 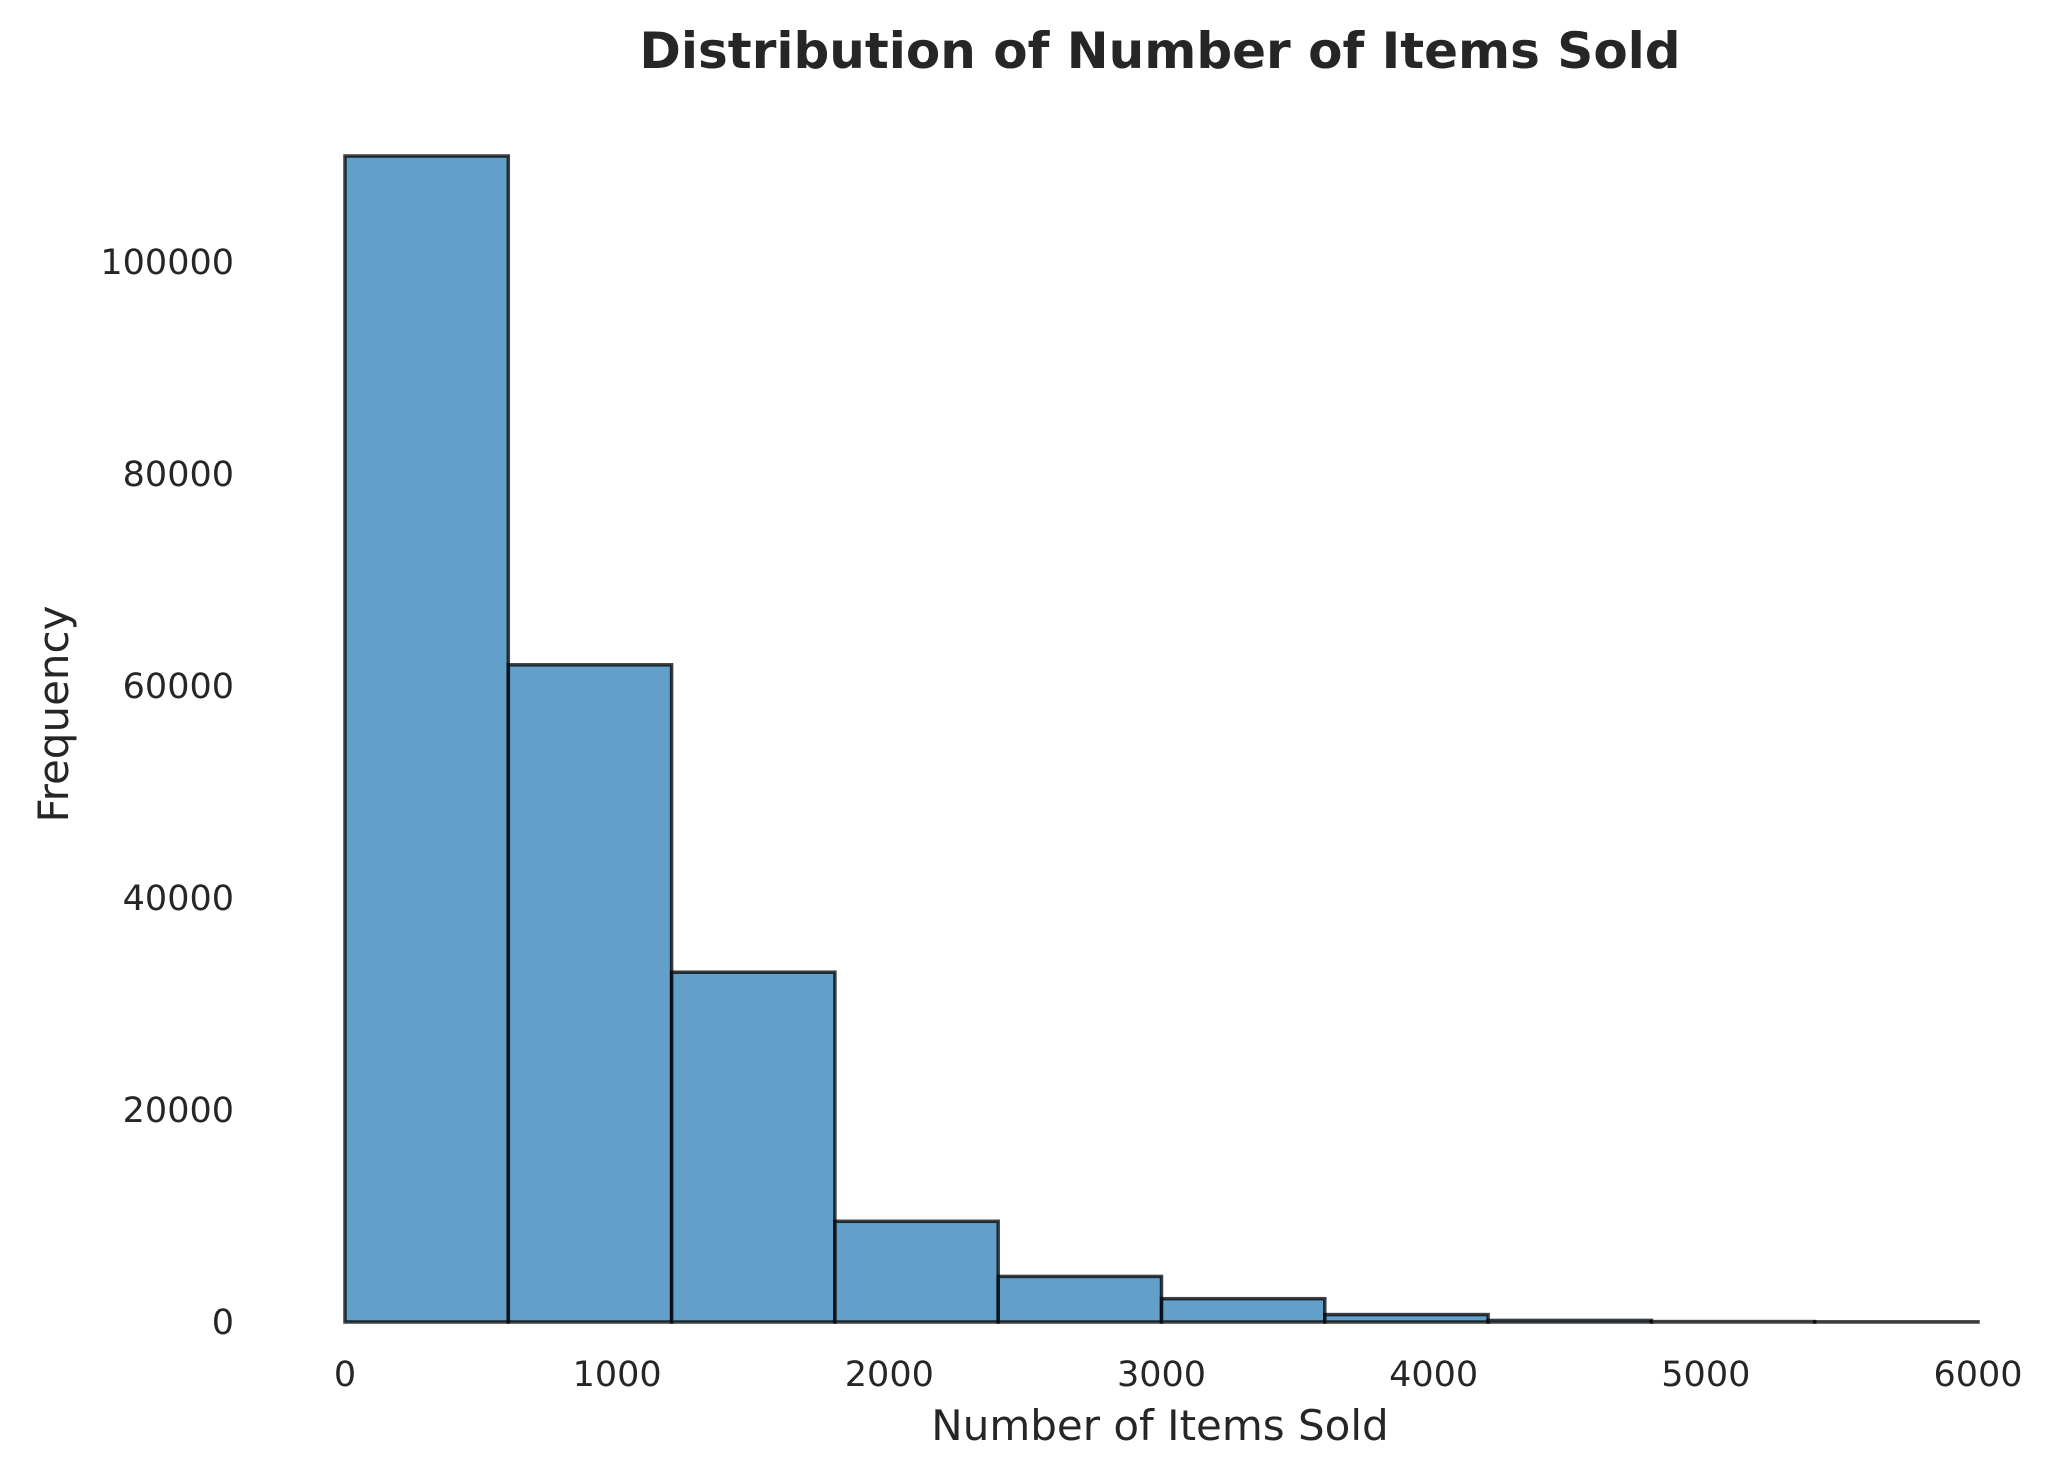 I want to click on x-axis-ticks: 0 1000 2000 3000 4000 5000 6000, so click(x=1178, y=1375).